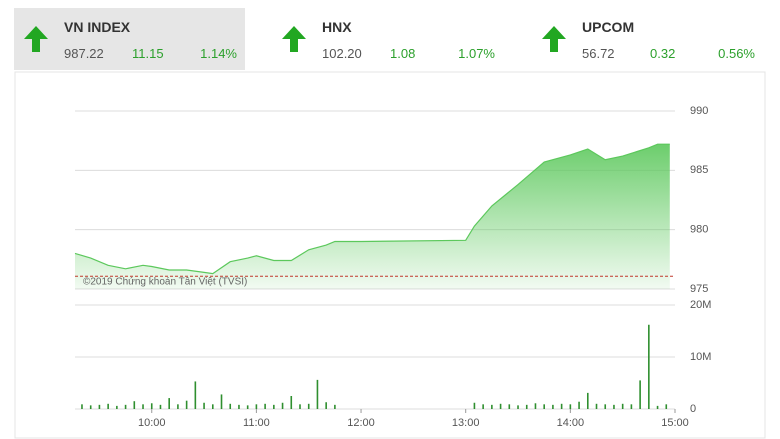  What do you see at coordinates (699, 170) in the screenshot?
I see `y-tick-label: 985` at bounding box center [699, 170].